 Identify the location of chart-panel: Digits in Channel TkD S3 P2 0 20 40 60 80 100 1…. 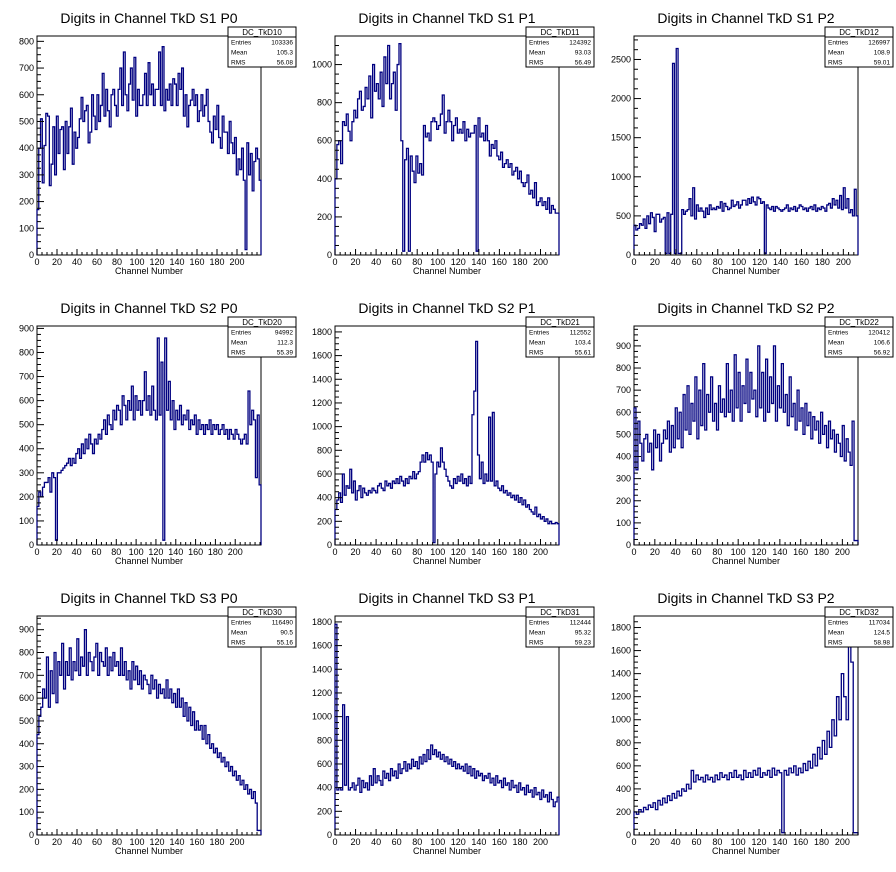
(752, 723).